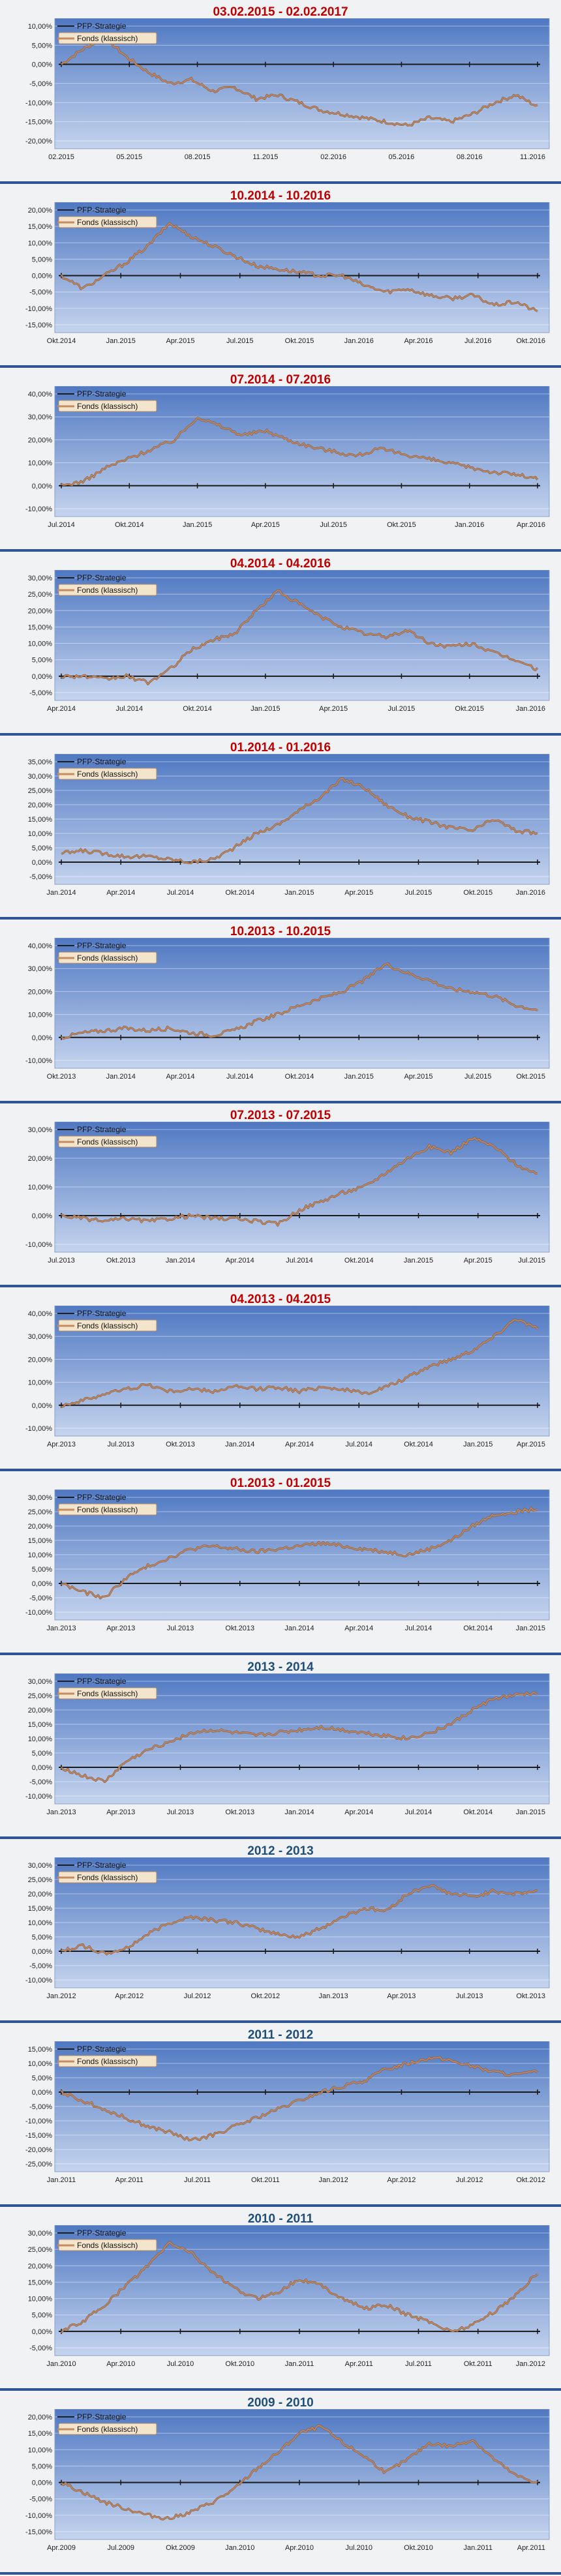 The width and height of the screenshot is (561, 2576). I want to click on y-tick-label: -25,00%, so click(38, 2164).